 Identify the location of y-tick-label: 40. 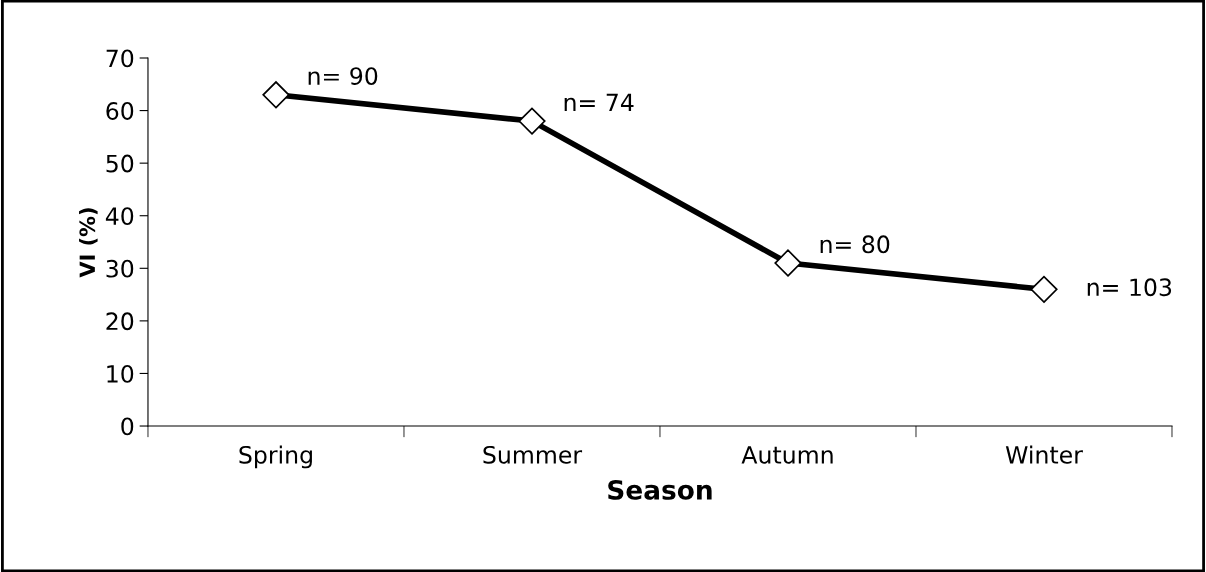
(119, 216).